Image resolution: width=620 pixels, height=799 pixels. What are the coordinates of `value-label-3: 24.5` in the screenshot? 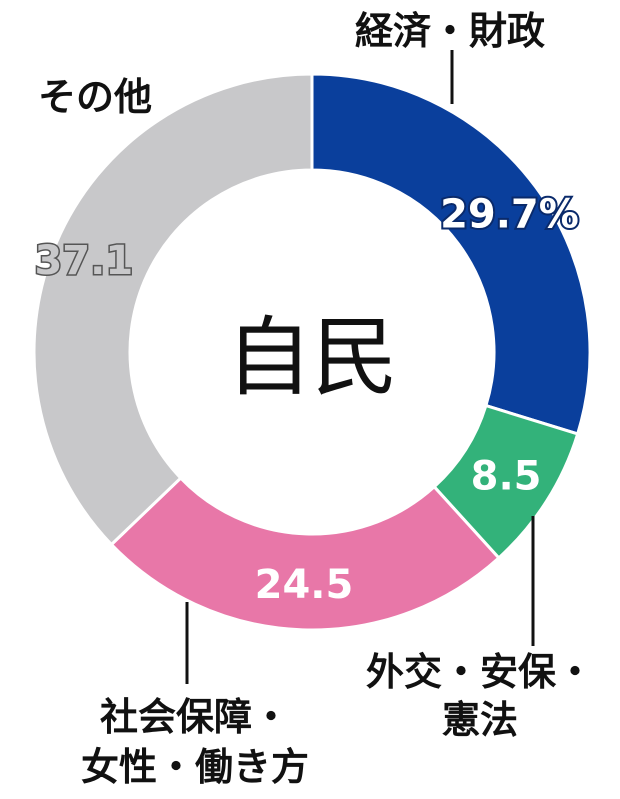 It's located at (304, 585).